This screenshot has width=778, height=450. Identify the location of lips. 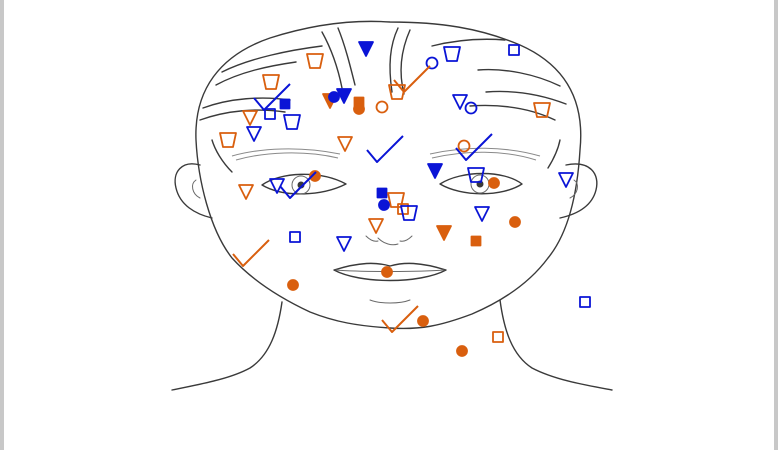
(390, 272).